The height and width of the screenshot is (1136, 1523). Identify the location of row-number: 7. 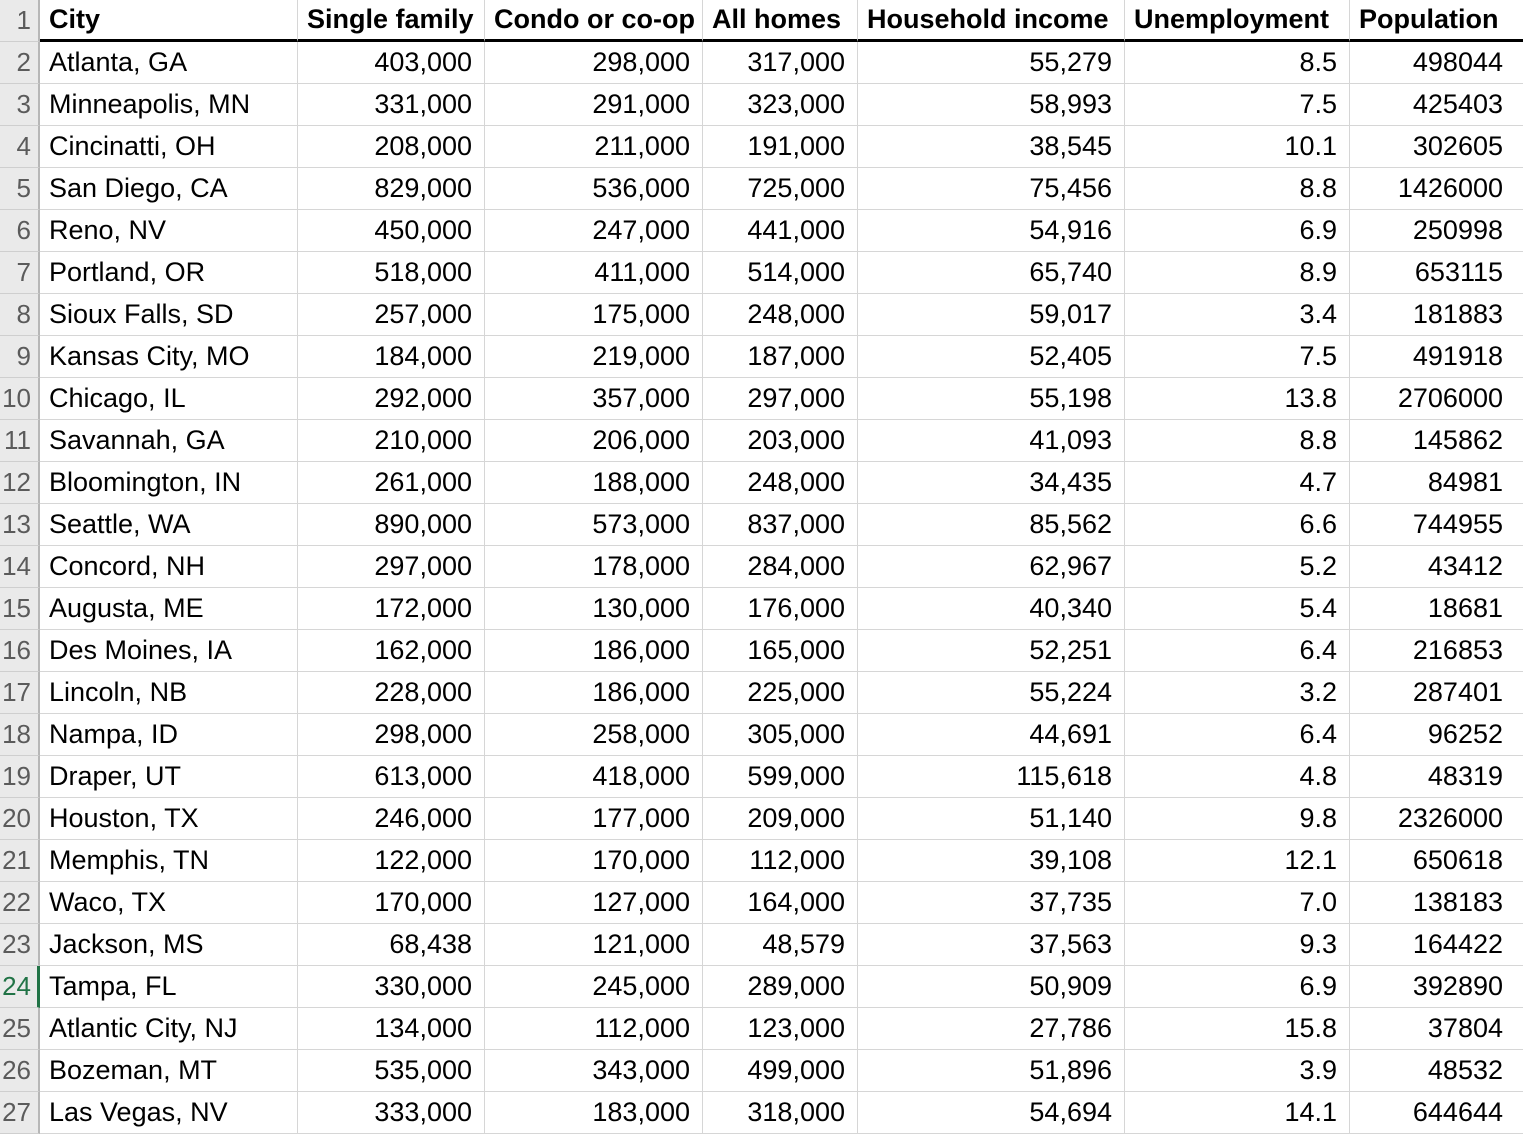
(20, 273).